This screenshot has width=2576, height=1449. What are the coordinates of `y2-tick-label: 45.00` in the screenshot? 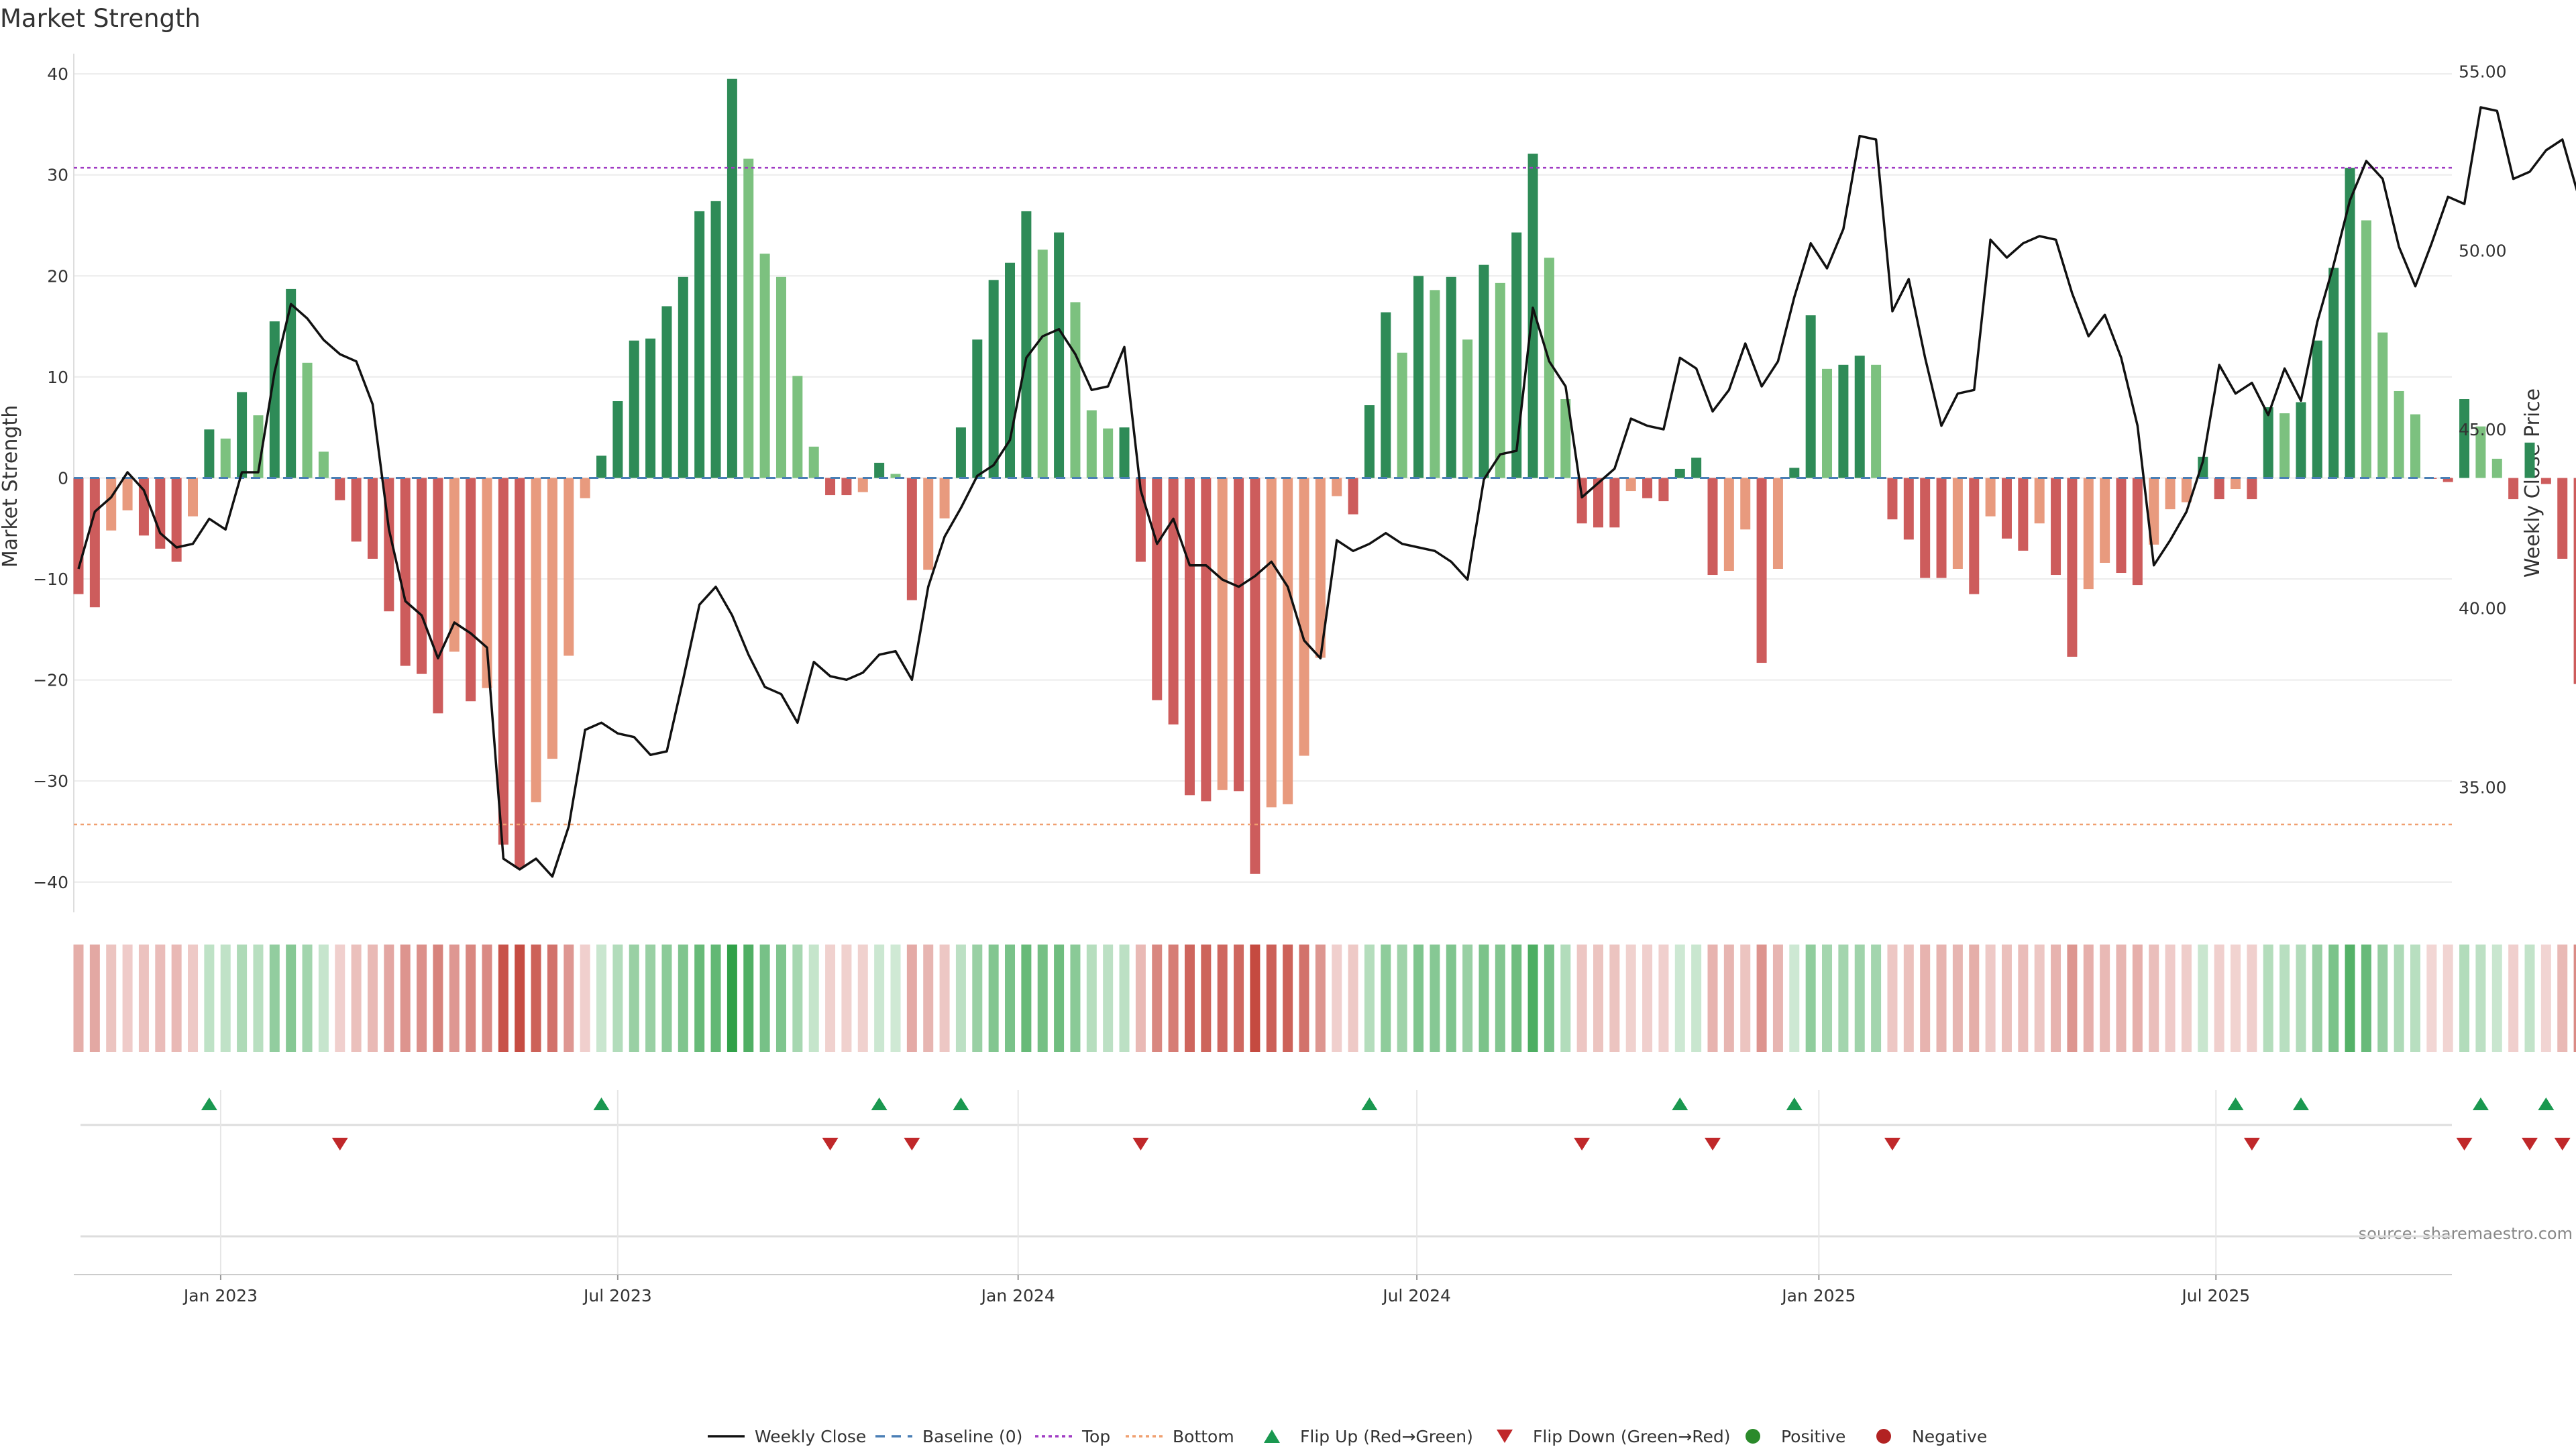 It's located at (2483, 429).